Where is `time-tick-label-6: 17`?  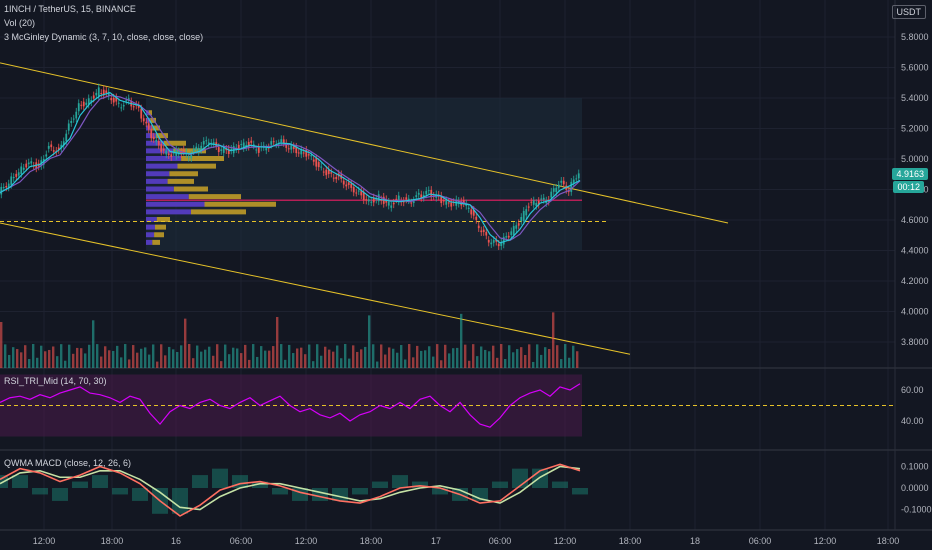
time-tick-label-6: 17 is located at coordinates (436, 541).